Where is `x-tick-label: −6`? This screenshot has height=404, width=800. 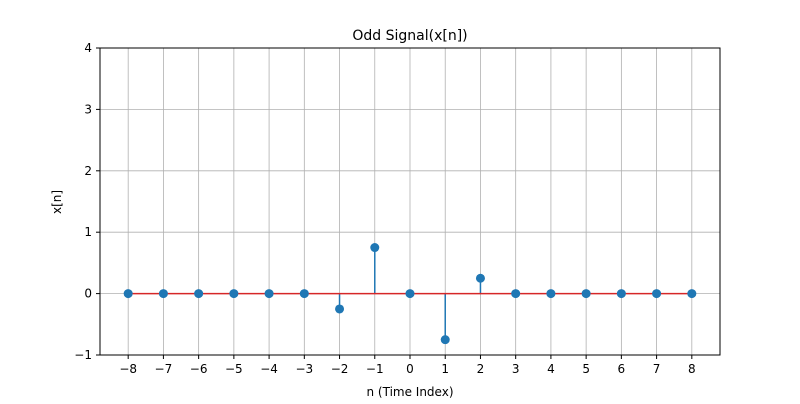
x-tick-label: −6 is located at coordinates (199, 369).